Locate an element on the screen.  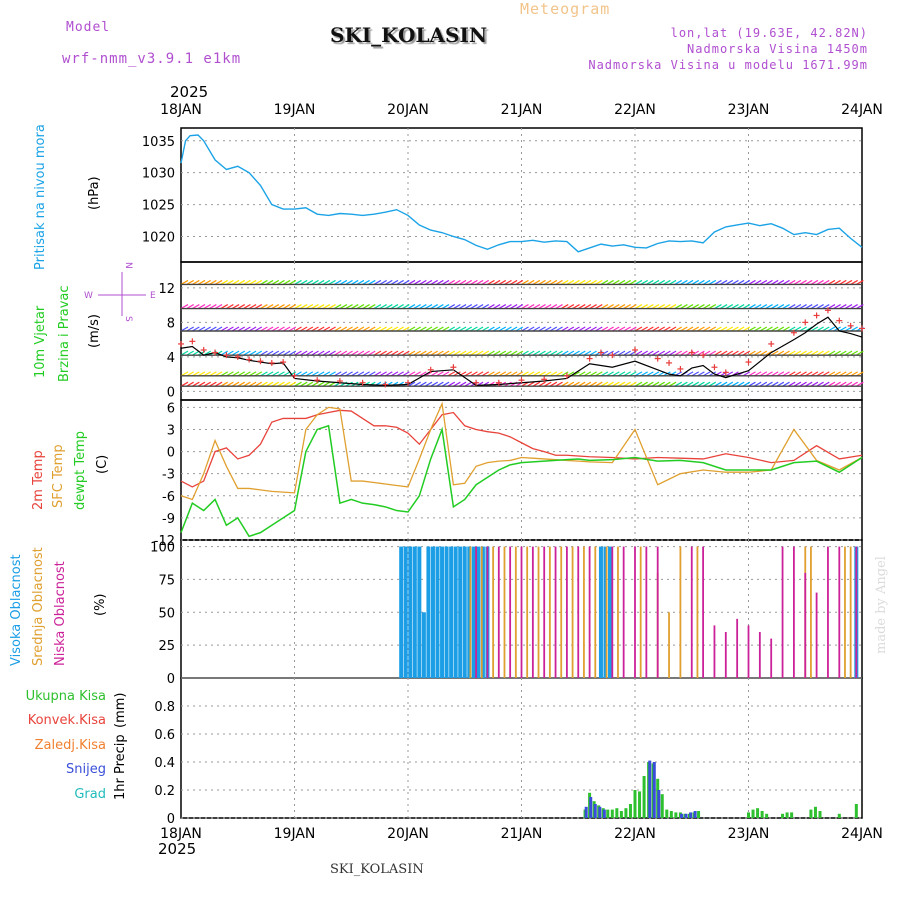
time-tick-bottom-label: 22JAN is located at coordinates (635, 834).